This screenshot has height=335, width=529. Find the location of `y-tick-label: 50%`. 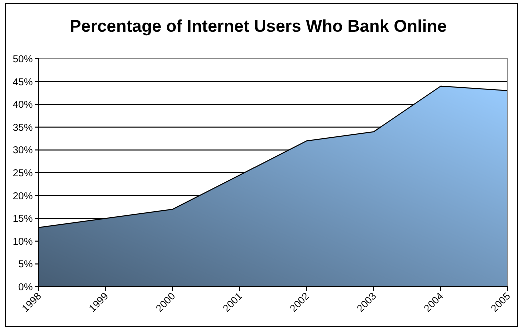

y-tick-label: 50% is located at coordinates (23, 60).